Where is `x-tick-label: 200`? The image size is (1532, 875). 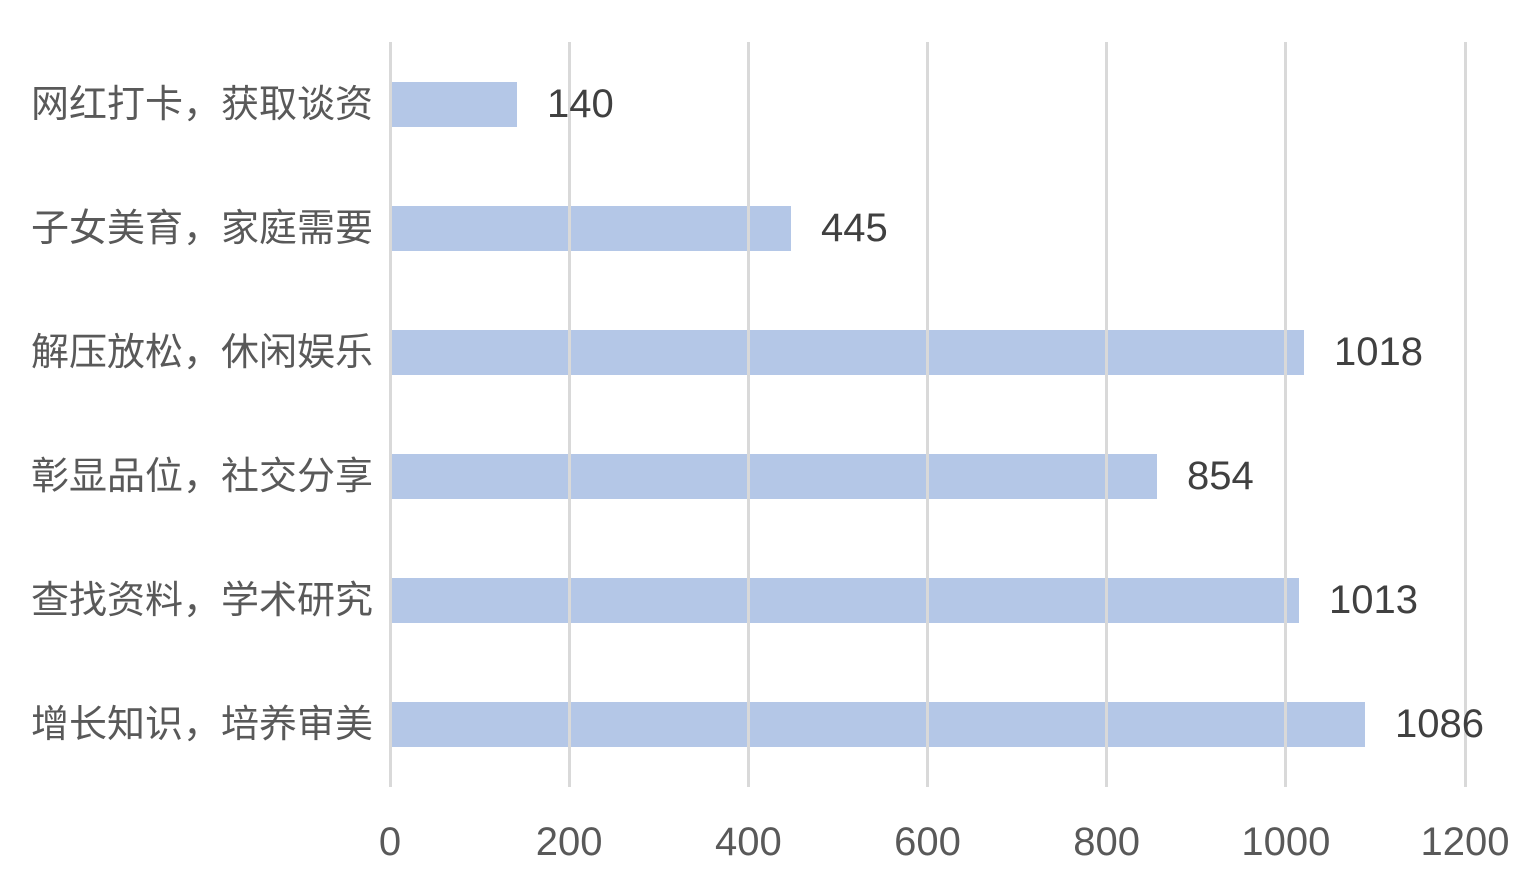
x-tick-label: 200 is located at coordinates (569, 842).